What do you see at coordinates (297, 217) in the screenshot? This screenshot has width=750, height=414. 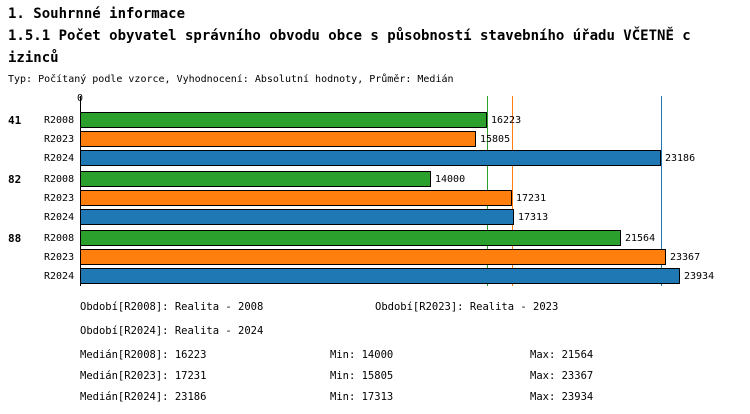 I see `bar-82-R2024` at bounding box center [297, 217].